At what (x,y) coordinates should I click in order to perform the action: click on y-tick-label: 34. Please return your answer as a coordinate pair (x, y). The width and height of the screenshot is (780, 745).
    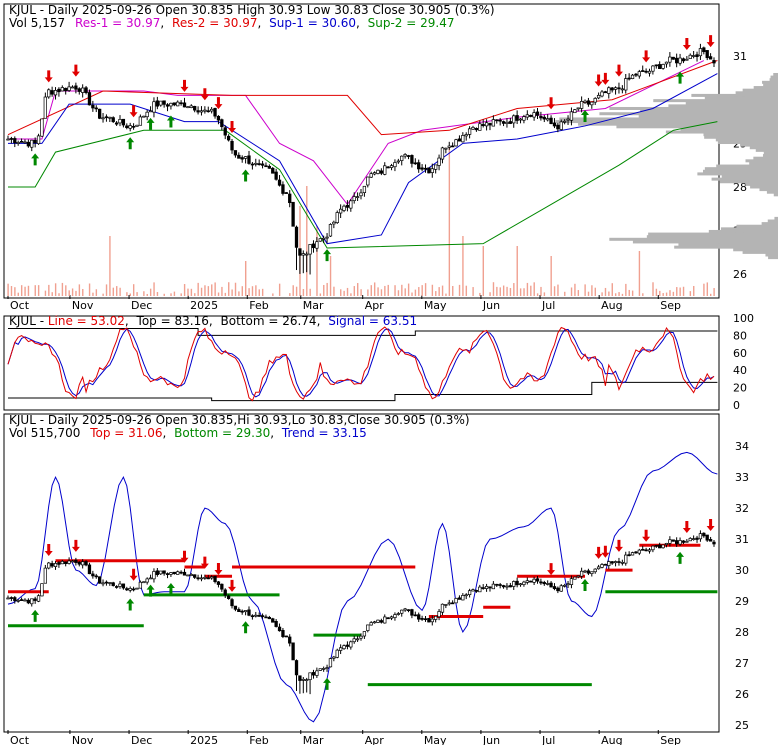
    Looking at the image, I should click on (742, 446).